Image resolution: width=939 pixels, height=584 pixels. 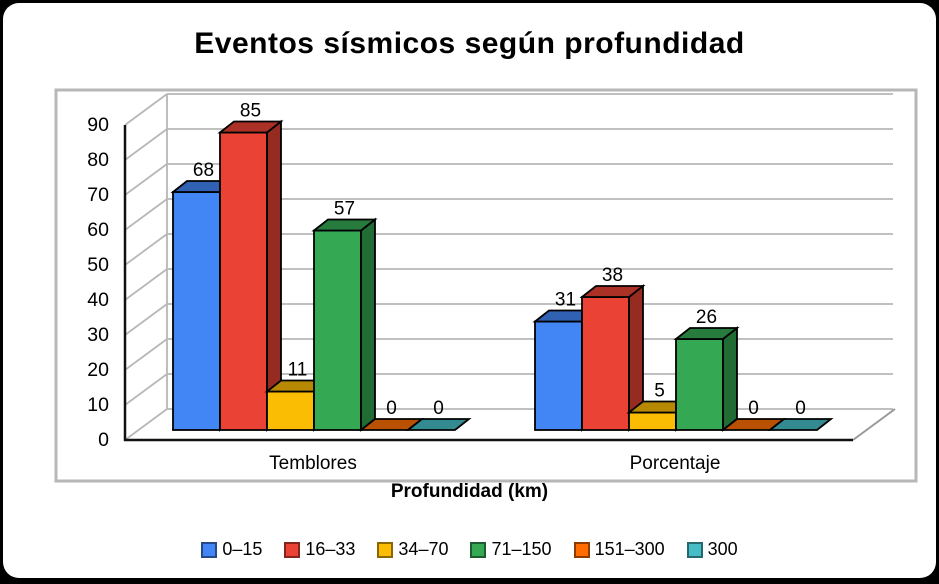 I want to click on data-label: 26, so click(x=706, y=317).